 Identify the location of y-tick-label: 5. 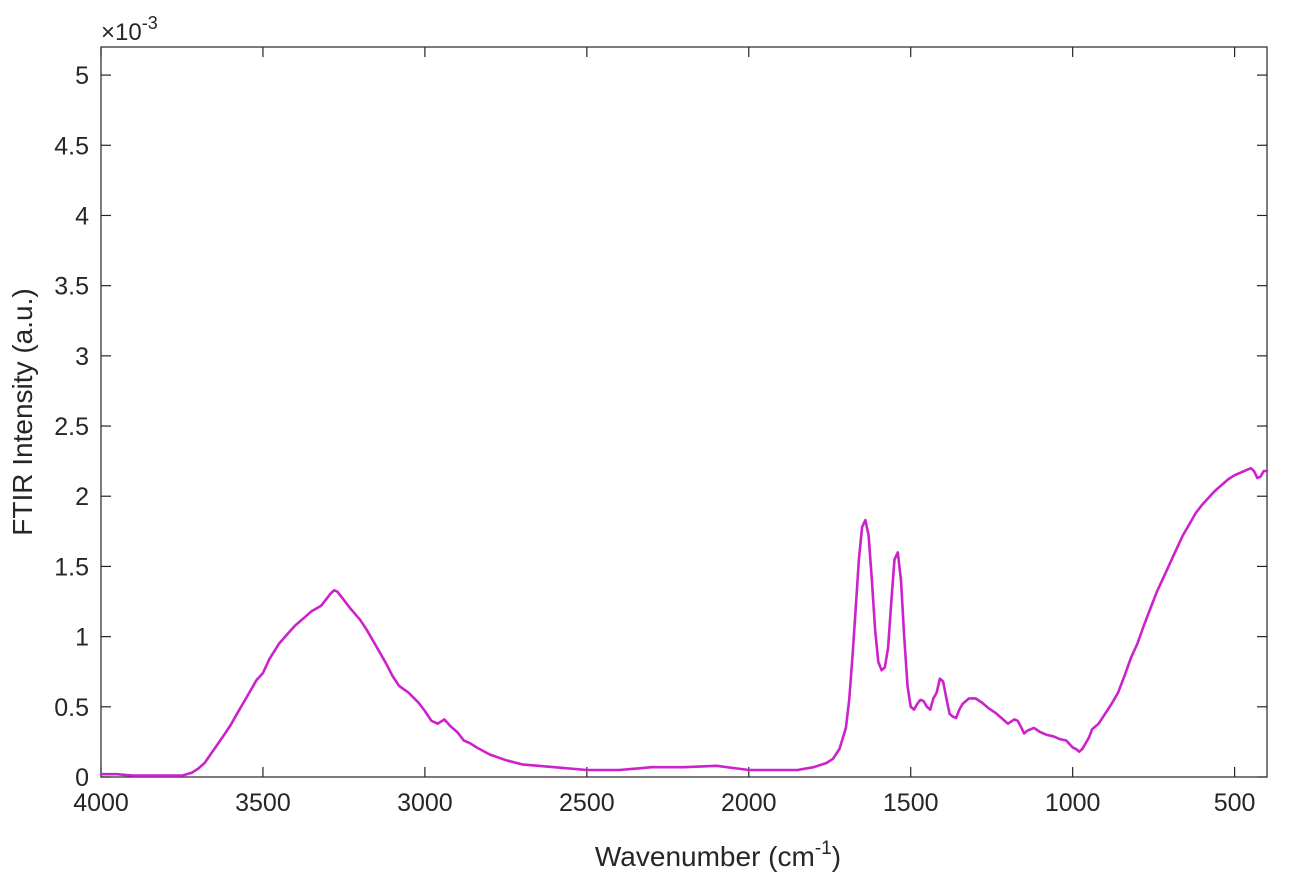
(82, 76).